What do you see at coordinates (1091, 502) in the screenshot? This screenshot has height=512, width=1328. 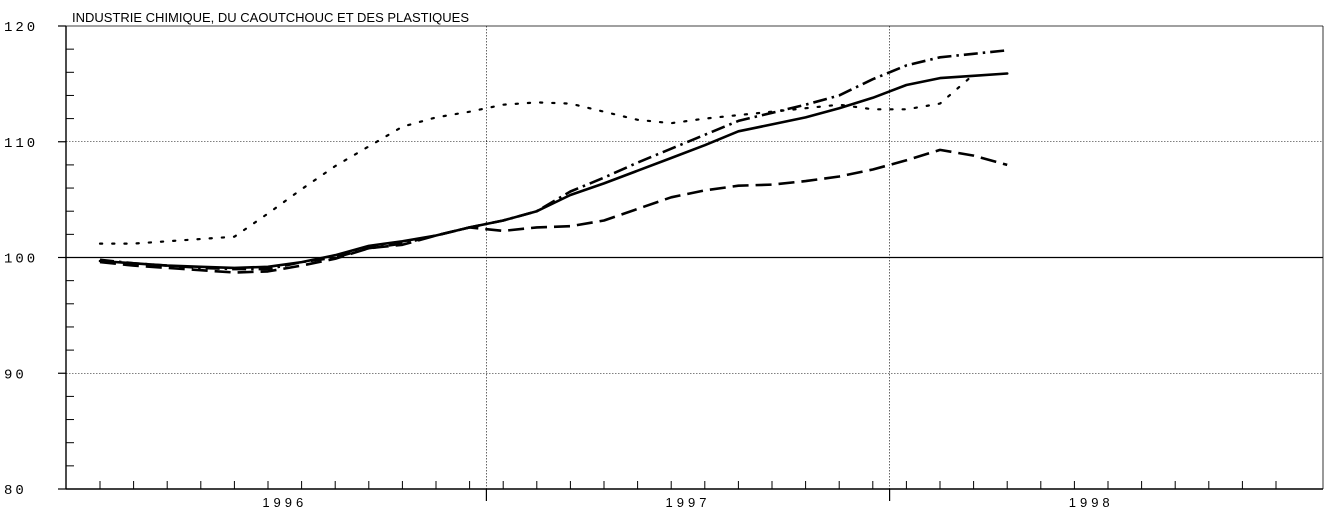 I see `x-year-label: 1998` at bounding box center [1091, 502].